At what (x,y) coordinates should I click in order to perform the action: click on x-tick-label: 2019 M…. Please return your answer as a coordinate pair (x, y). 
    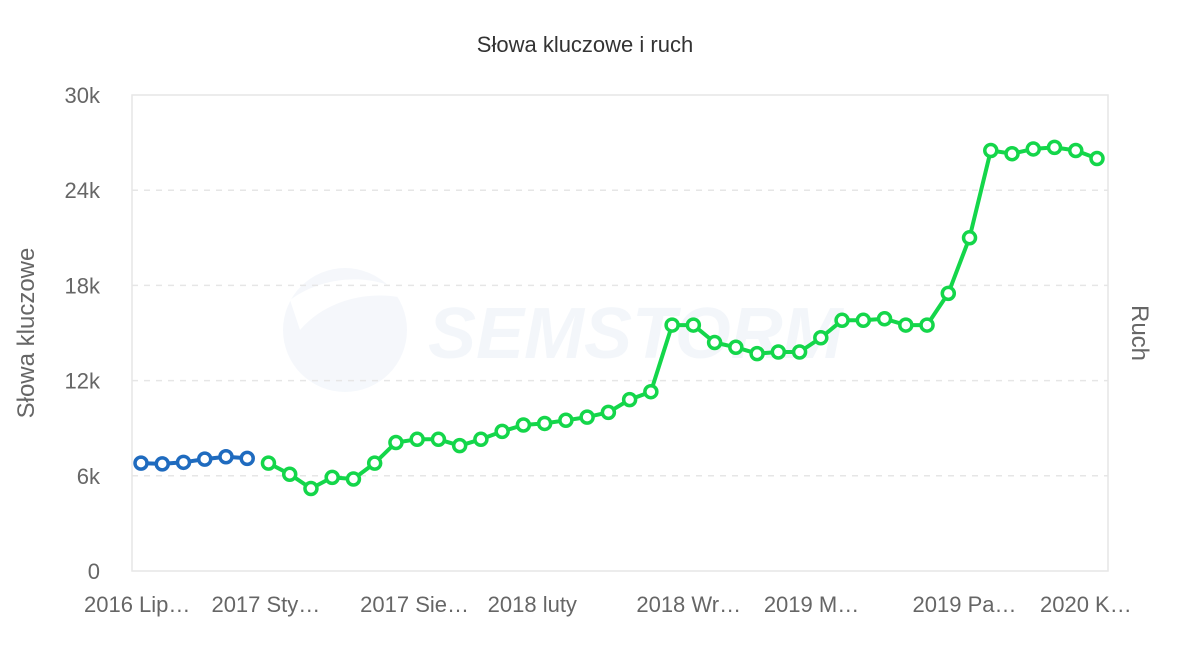
    Looking at the image, I should click on (811, 604).